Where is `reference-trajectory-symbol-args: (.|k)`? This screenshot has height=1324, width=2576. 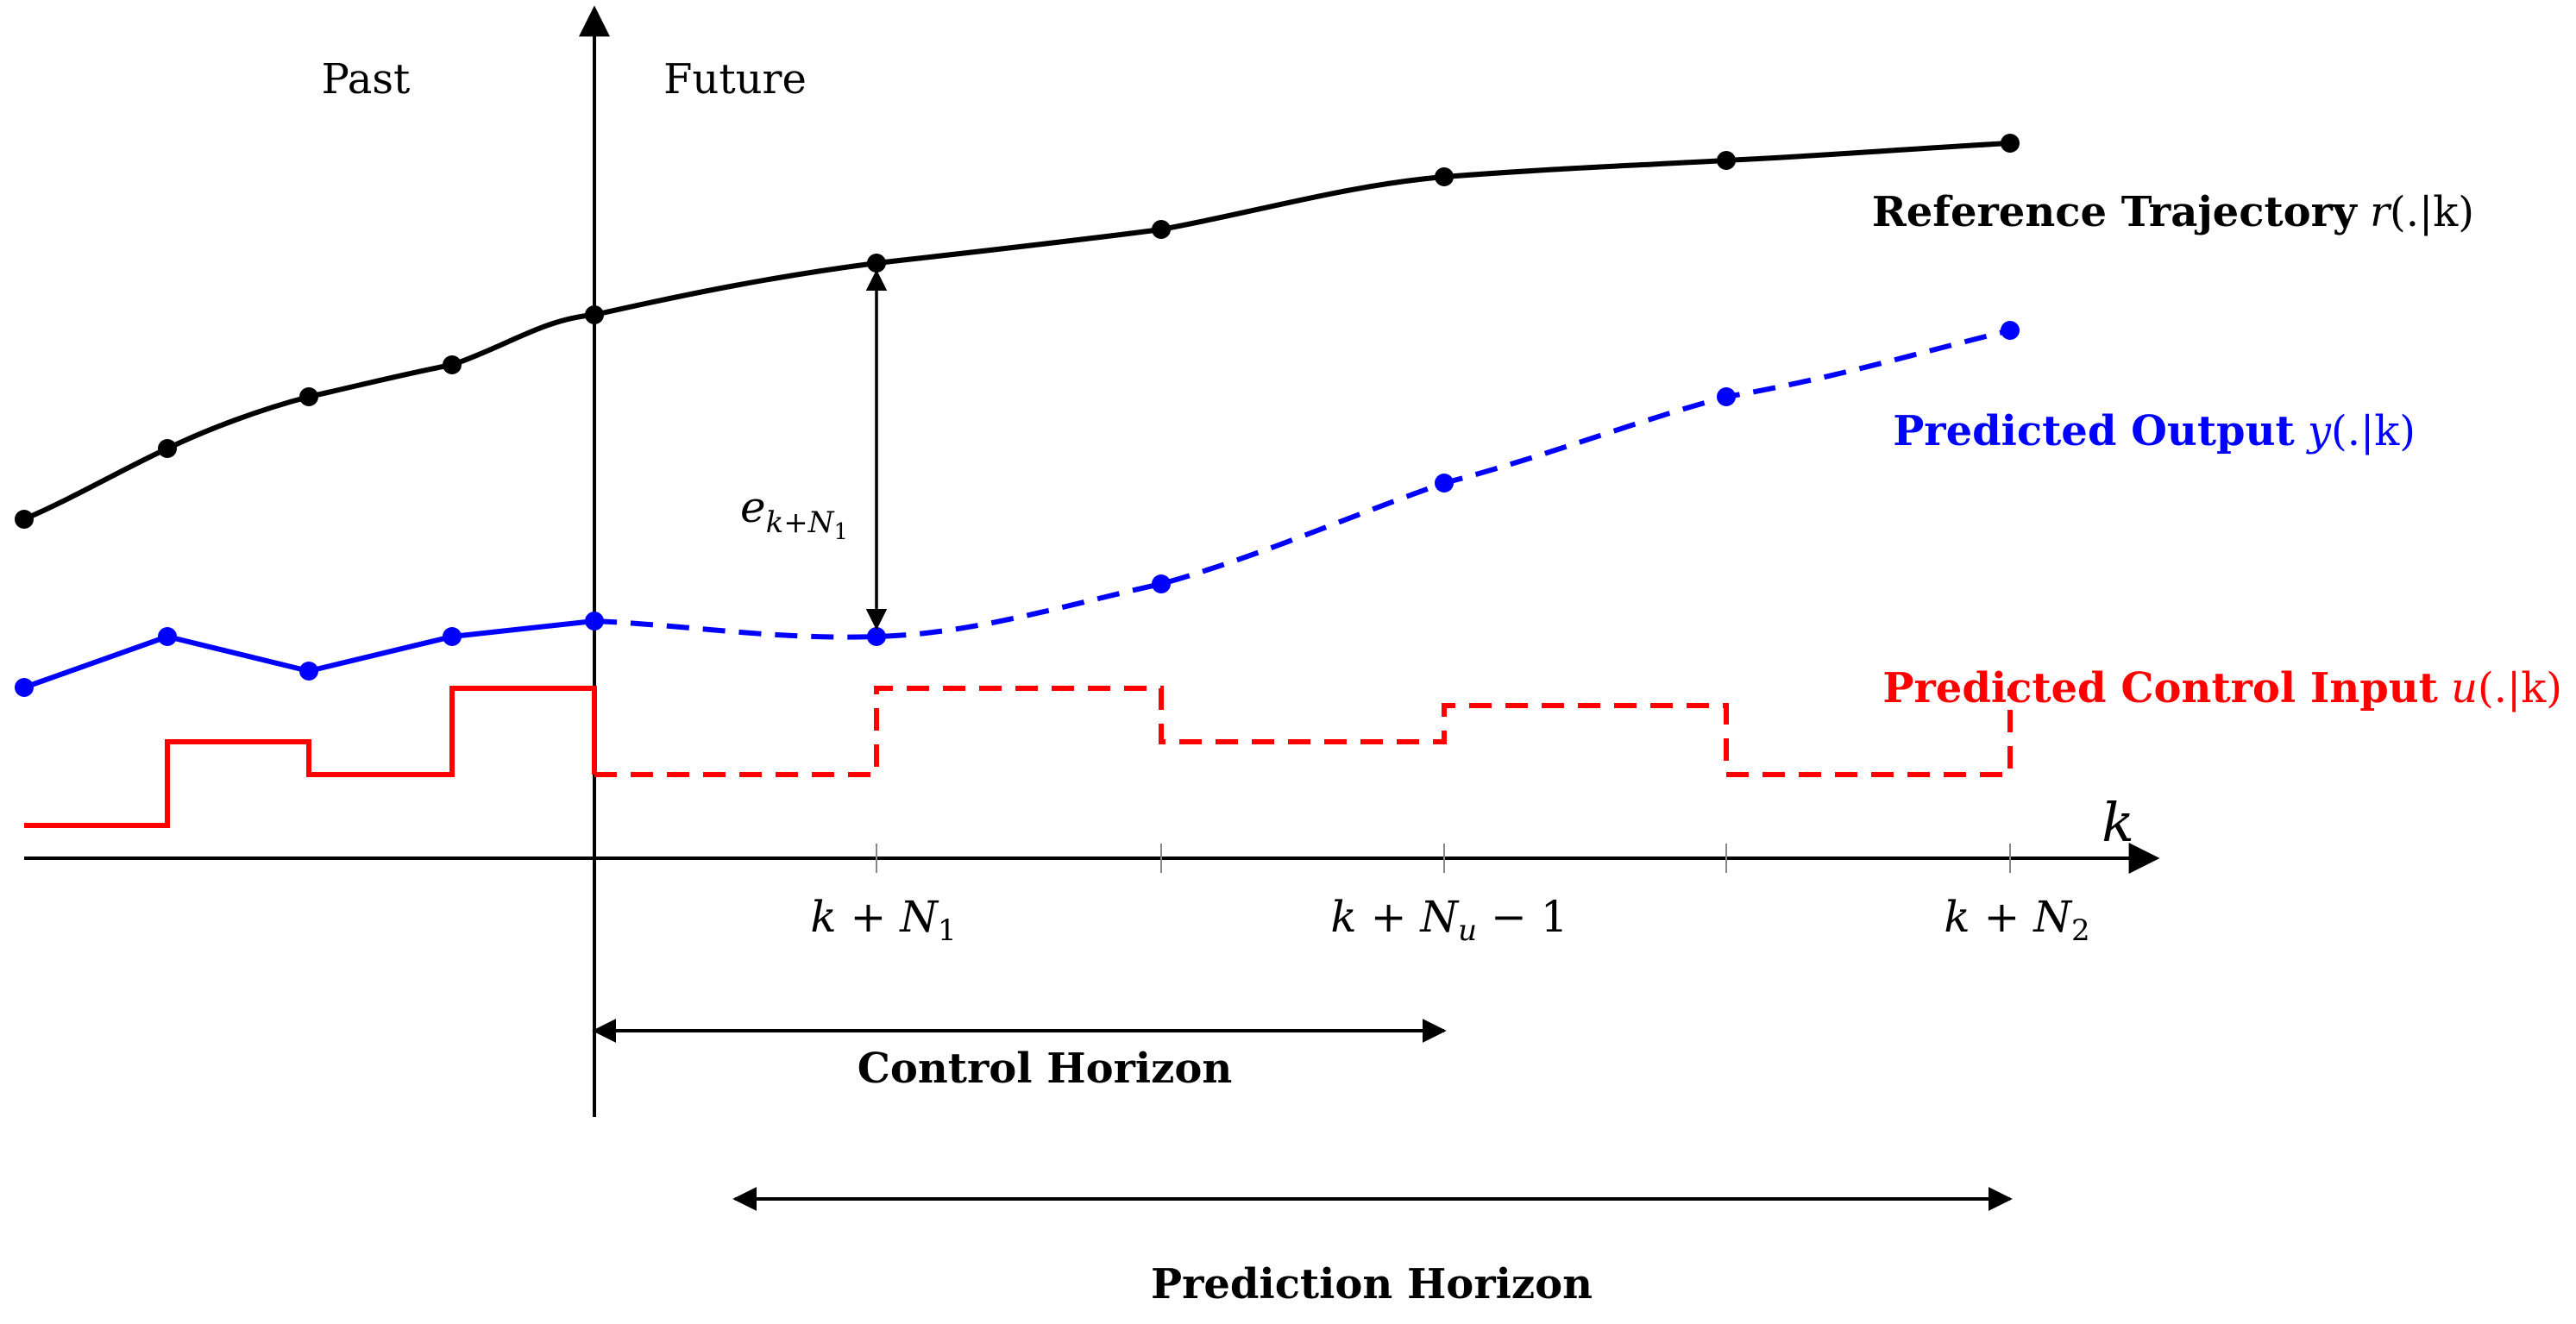 reference-trajectory-symbol-args: (.|k) is located at coordinates (2432, 212).